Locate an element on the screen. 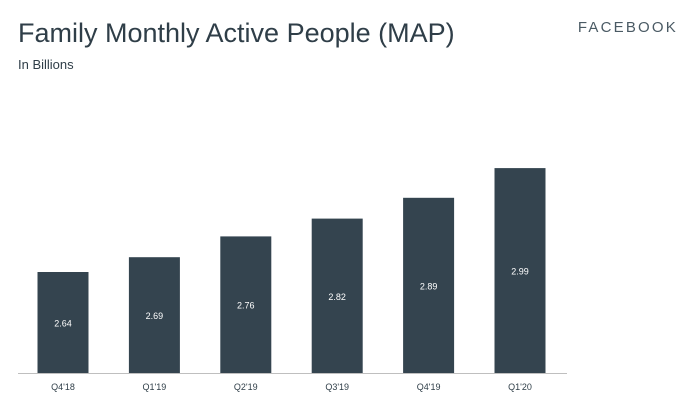  bar-Q2'19 is located at coordinates (246, 304).